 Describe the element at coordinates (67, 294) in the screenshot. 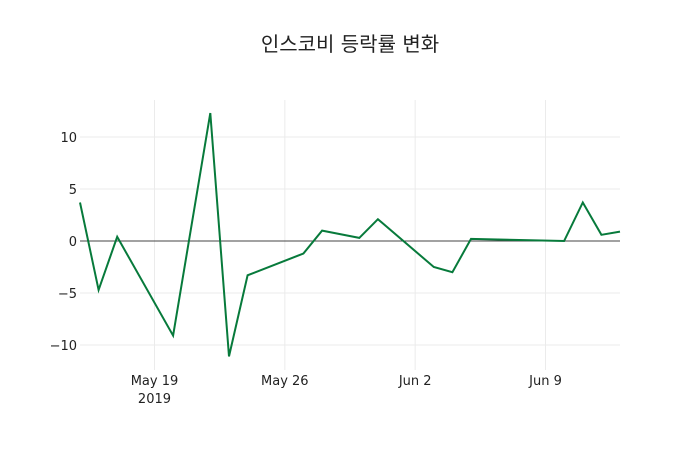

I see `y-tick-label: −5` at that location.